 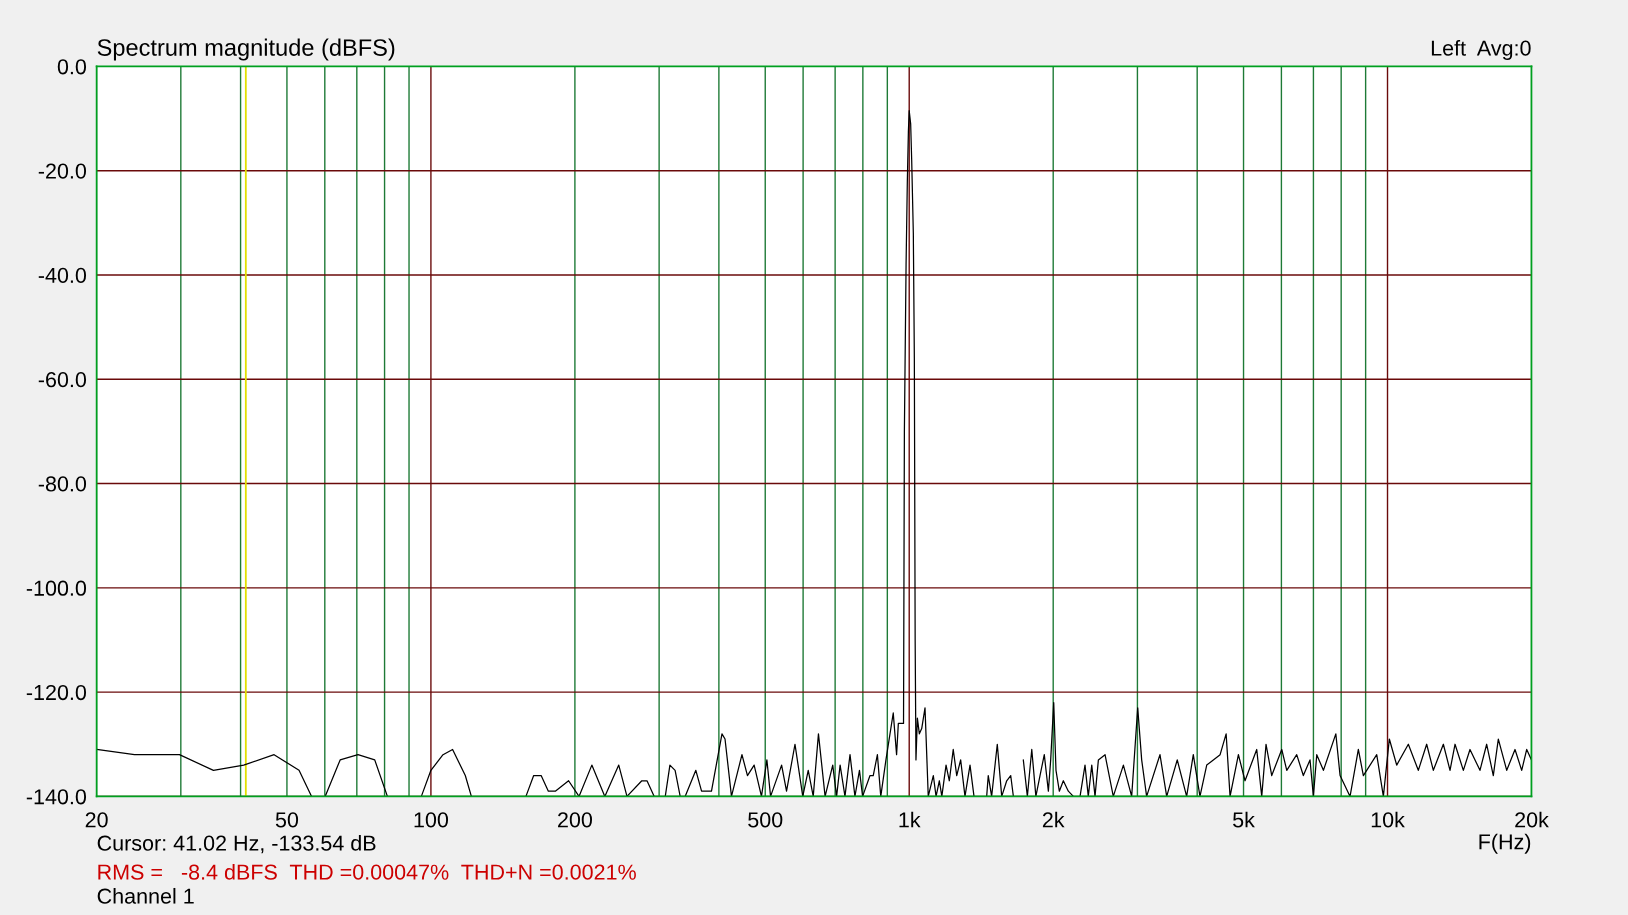 What do you see at coordinates (575, 820) in the screenshot?
I see `x-tick-label: 200` at bounding box center [575, 820].